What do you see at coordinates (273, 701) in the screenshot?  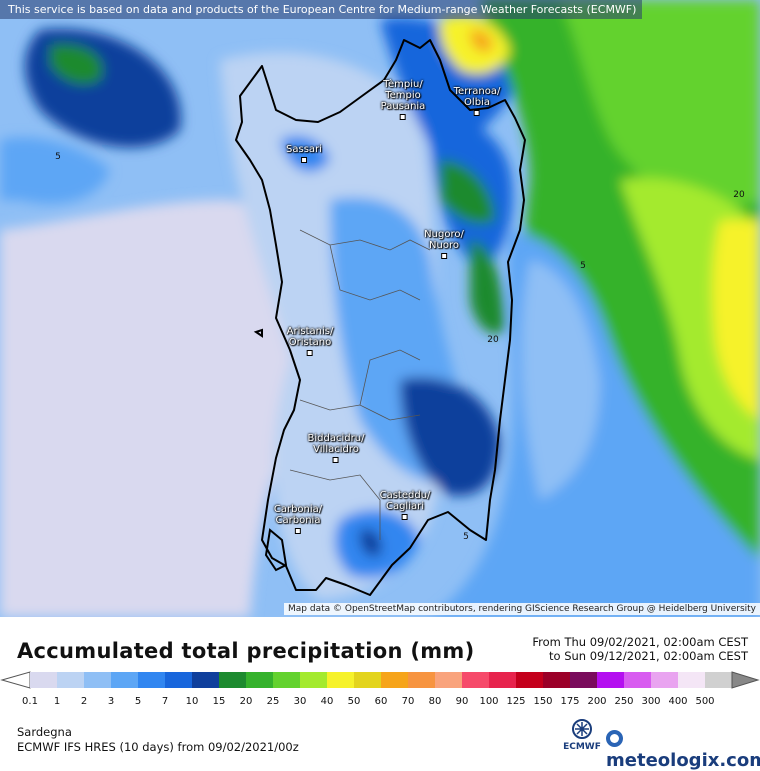 I see `legend-tick-label: 25` at bounding box center [273, 701].